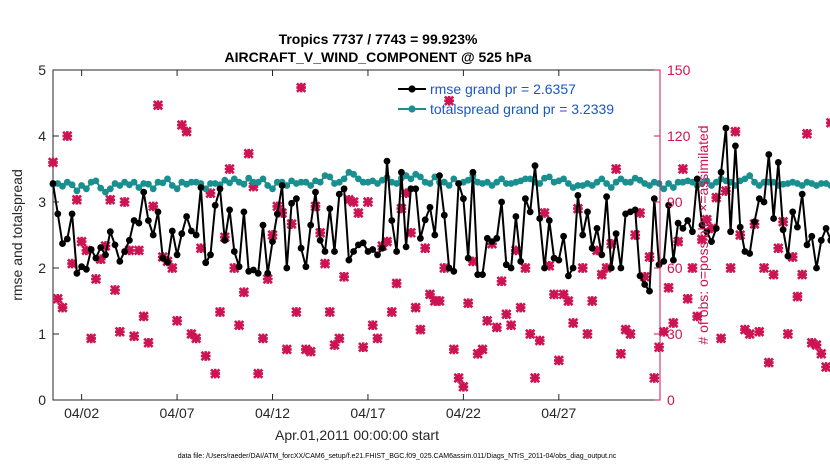 This screenshot has width=830, height=470. What do you see at coordinates (42, 268) in the screenshot?
I see `y-left-tick-label: 2` at bounding box center [42, 268].